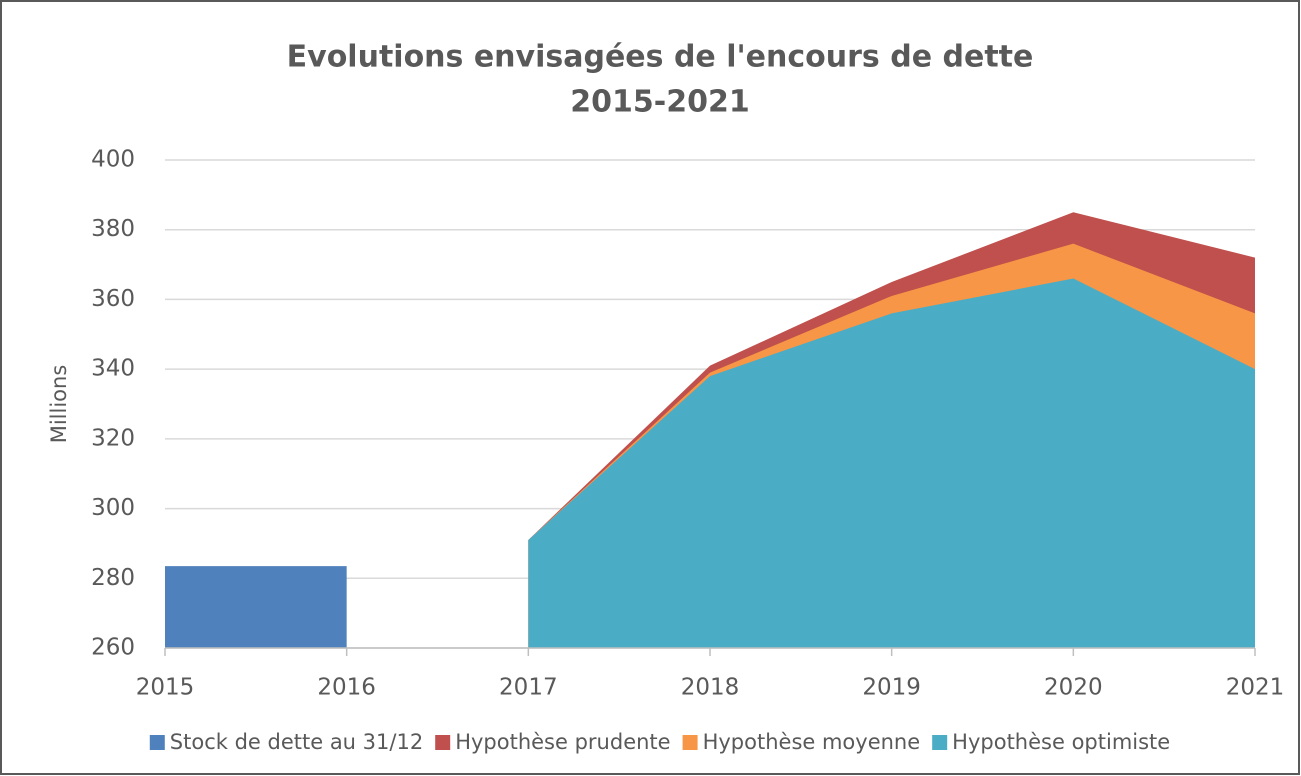  Describe the element at coordinates (113, 648) in the screenshot. I see `y-tick-label: 260` at that location.